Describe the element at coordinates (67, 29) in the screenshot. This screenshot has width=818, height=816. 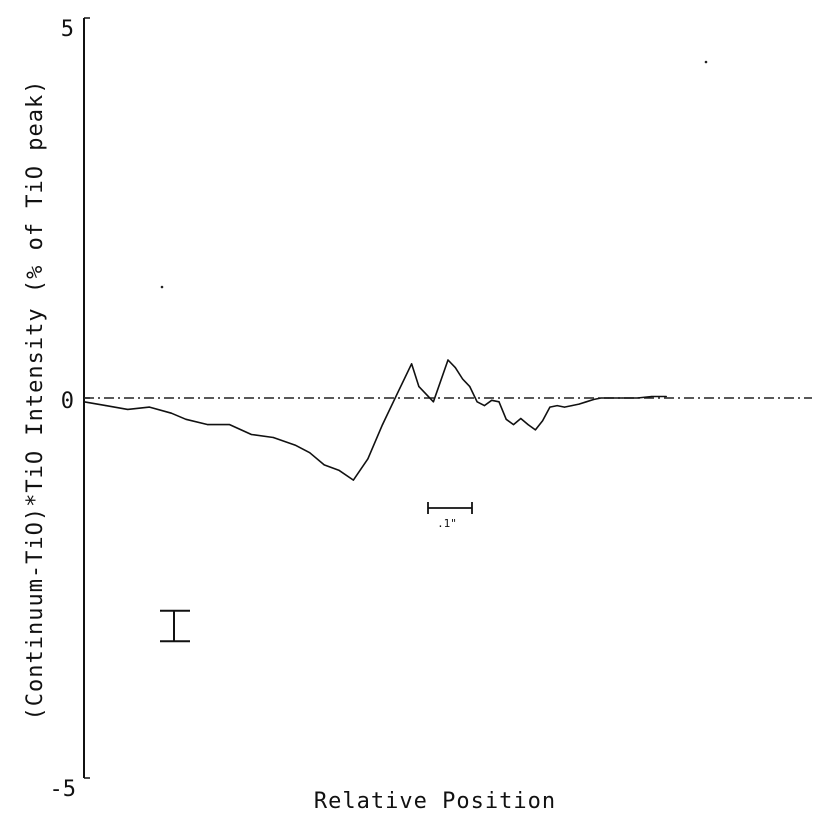
I see `y-tick-label-top: 5` at that location.